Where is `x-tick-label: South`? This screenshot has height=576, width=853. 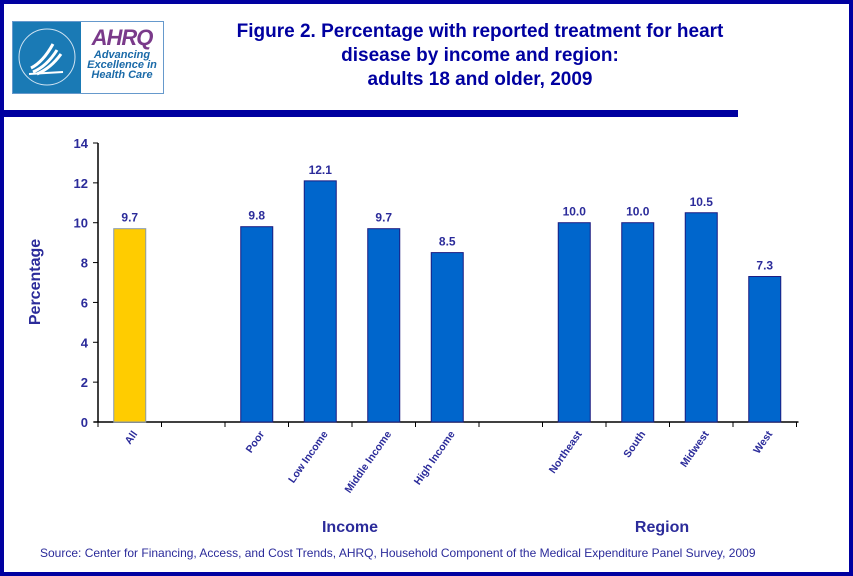
x-tick-label: South is located at coordinates (634, 444).